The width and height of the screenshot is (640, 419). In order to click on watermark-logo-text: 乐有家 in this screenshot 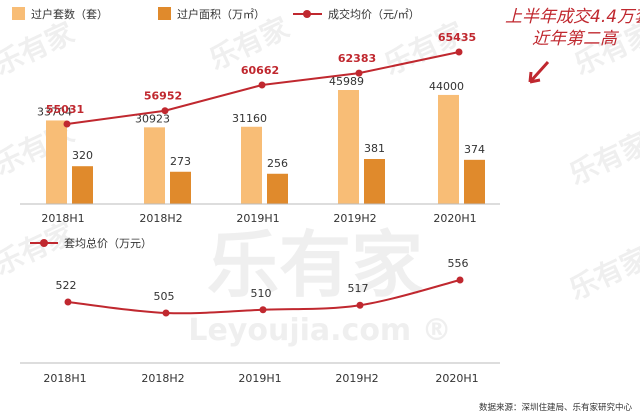, I will do `click(315, 265)`.